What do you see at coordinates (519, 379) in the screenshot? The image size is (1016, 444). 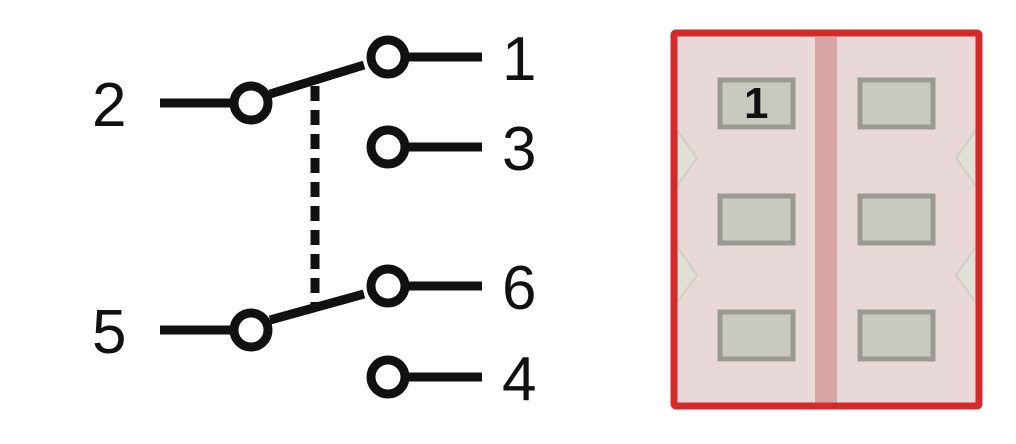 I see `pin-label-4: 4` at bounding box center [519, 379].